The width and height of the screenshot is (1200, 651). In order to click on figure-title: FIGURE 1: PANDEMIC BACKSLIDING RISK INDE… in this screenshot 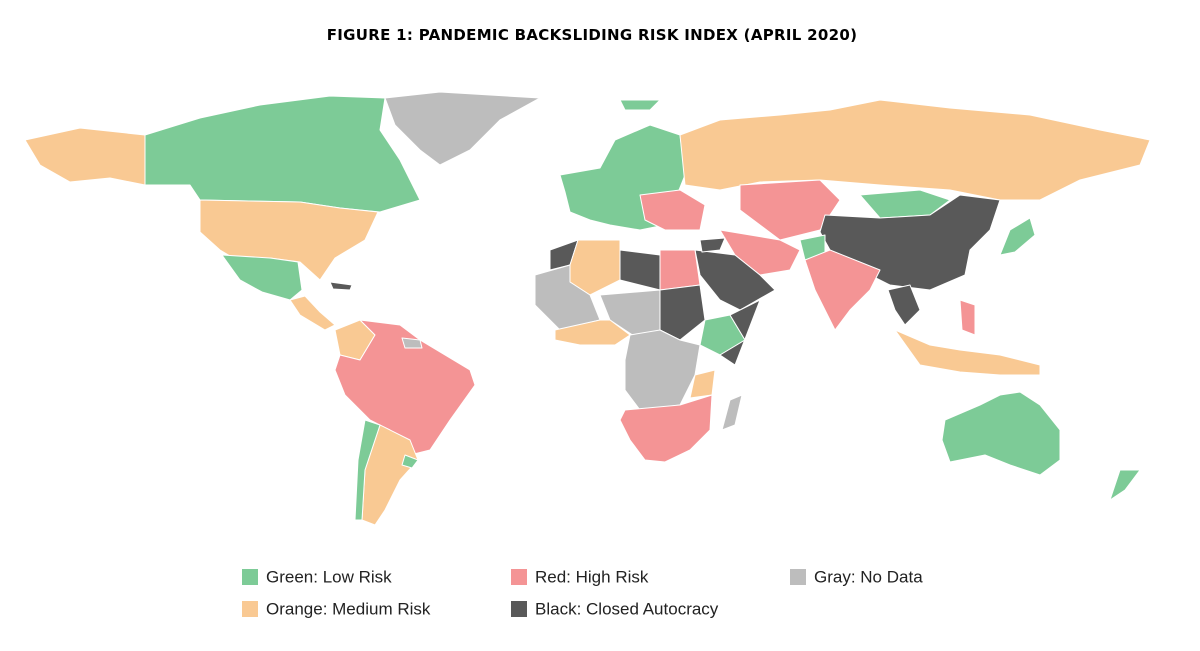, I will do `click(592, 35)`.